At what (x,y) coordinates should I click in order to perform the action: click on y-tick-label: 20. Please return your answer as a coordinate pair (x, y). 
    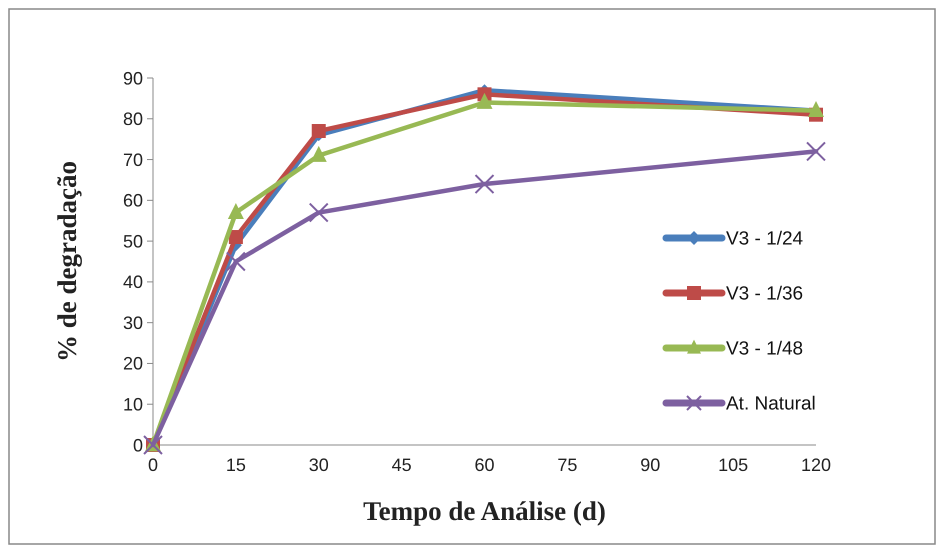
    Looking at the image, I should click on (132, 364).